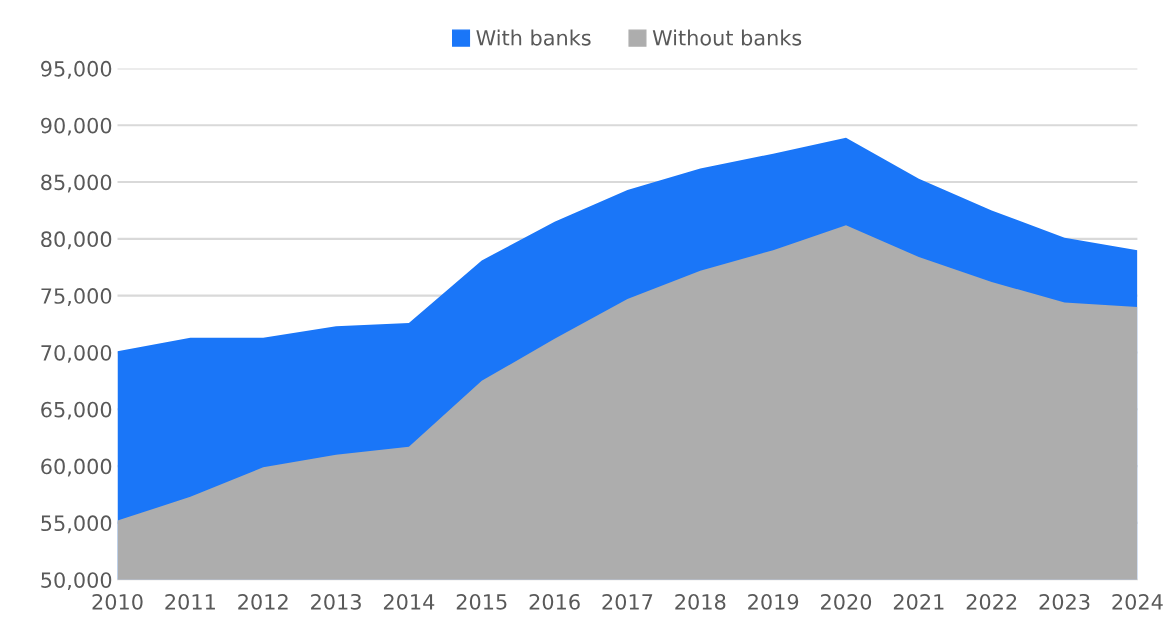 This screenshot has height=622, width=1175. What do you see at coordinates (627, 601) in the screenshot?
I see `x-tick-label: 2017` at bounding box center [627, 601].